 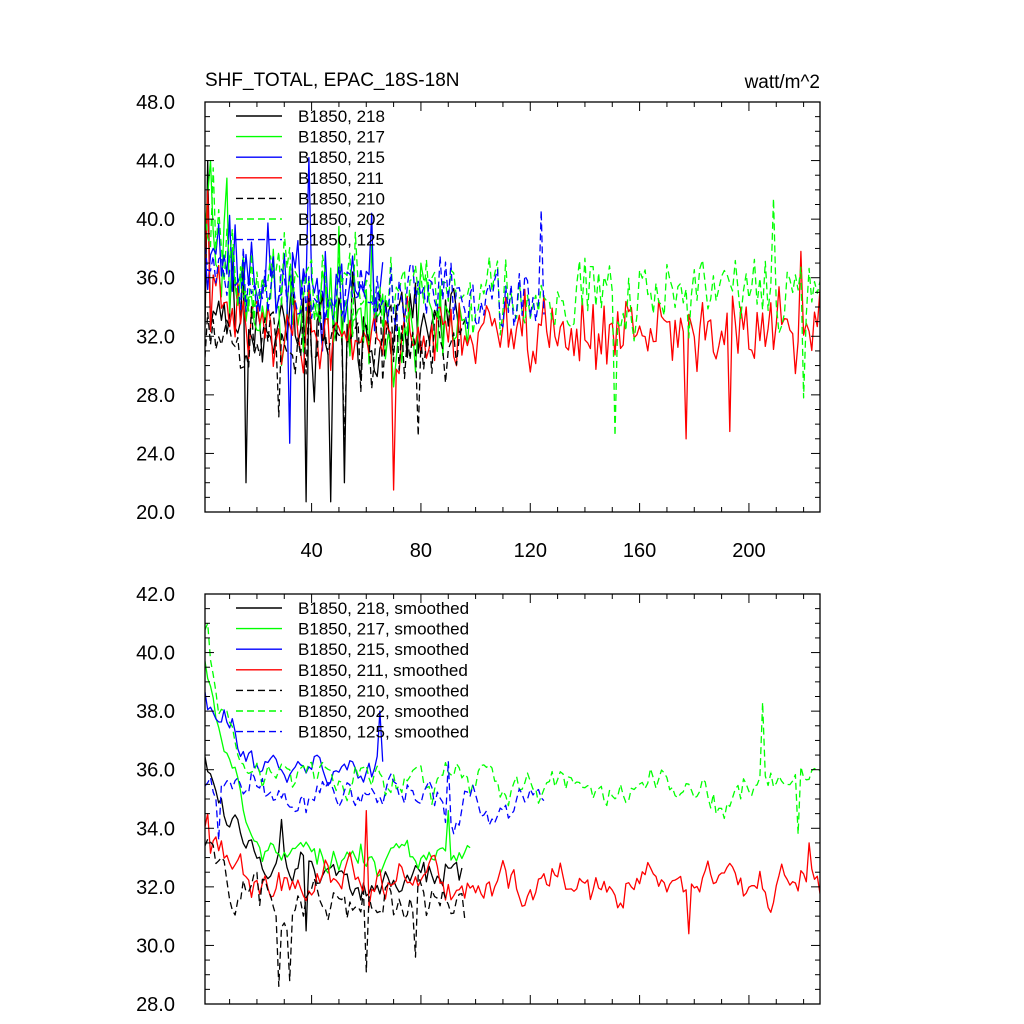 What do you see at coordinates (155, 454) in the screenshot?
I see `y-tick-label: 24.0` at bounding box center [155, 454].